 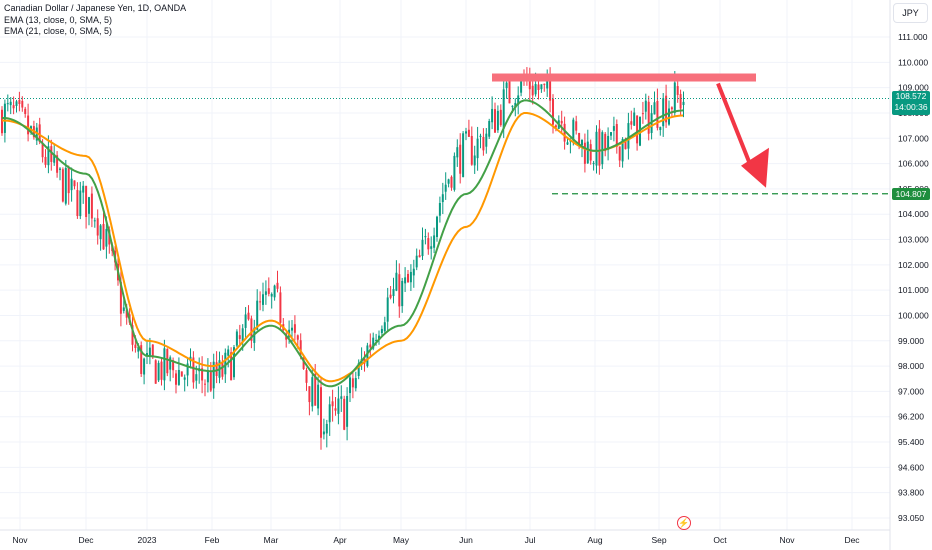 I want to click on y-tick-label: 96.200, so click(x=911, y=417).